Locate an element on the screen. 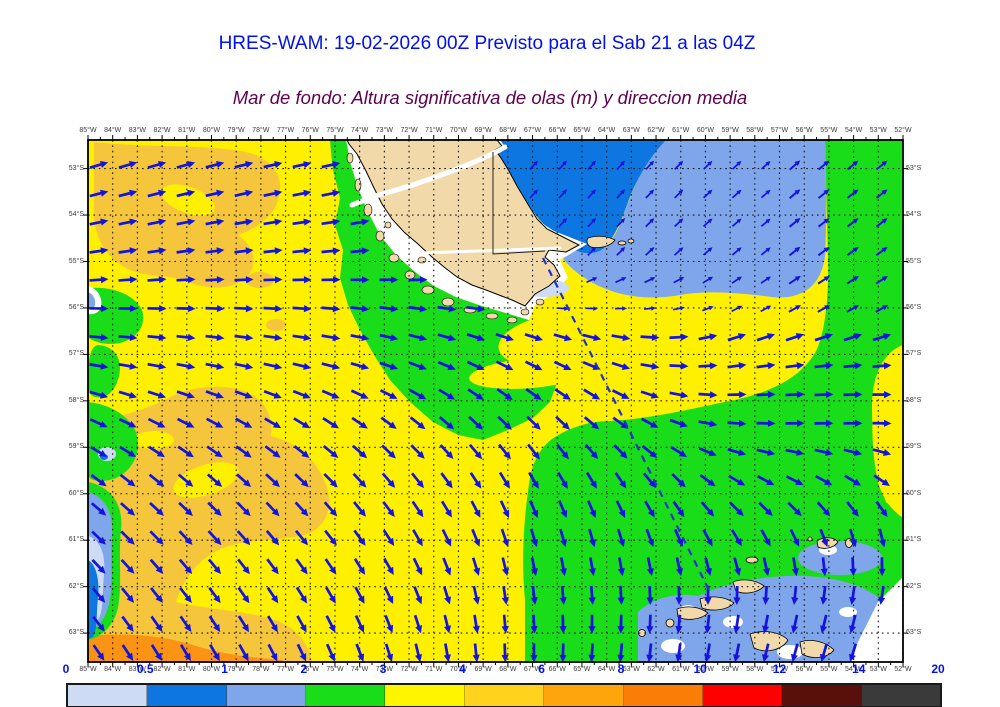 The width and height of the screenshot is (1000, 707). lat-label-right: 63°S is located at coordinates (914, 633).